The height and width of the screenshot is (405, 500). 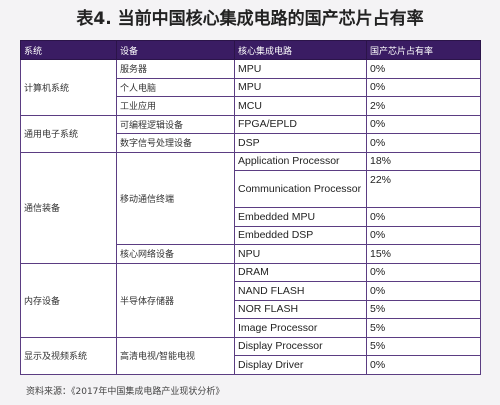 I want to click on share-cell: 18%, so click(x=423, y=161).